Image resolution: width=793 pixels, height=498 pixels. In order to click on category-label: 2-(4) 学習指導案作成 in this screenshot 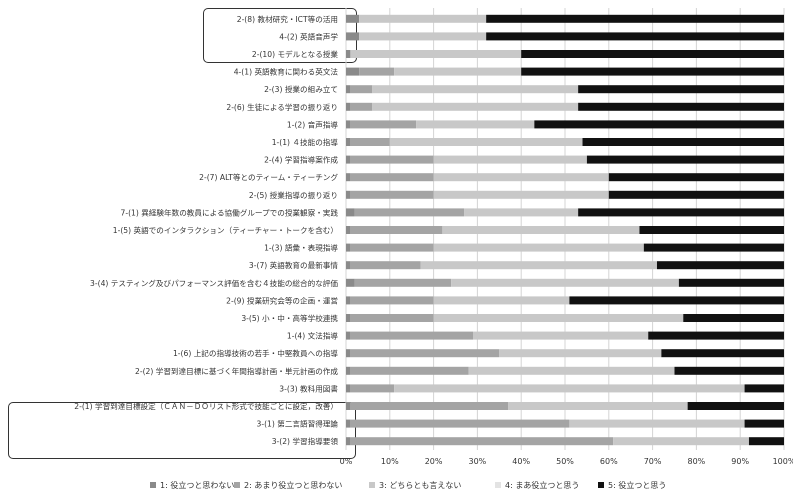, I will do `click(301, 160)`.